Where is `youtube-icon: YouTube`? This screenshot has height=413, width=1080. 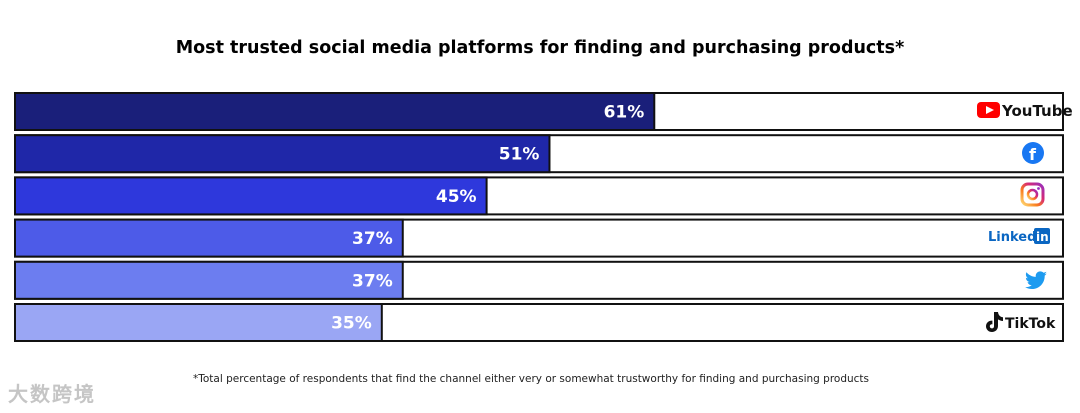
youtube-icon: YouTube is located at coordinates (1025, 111).